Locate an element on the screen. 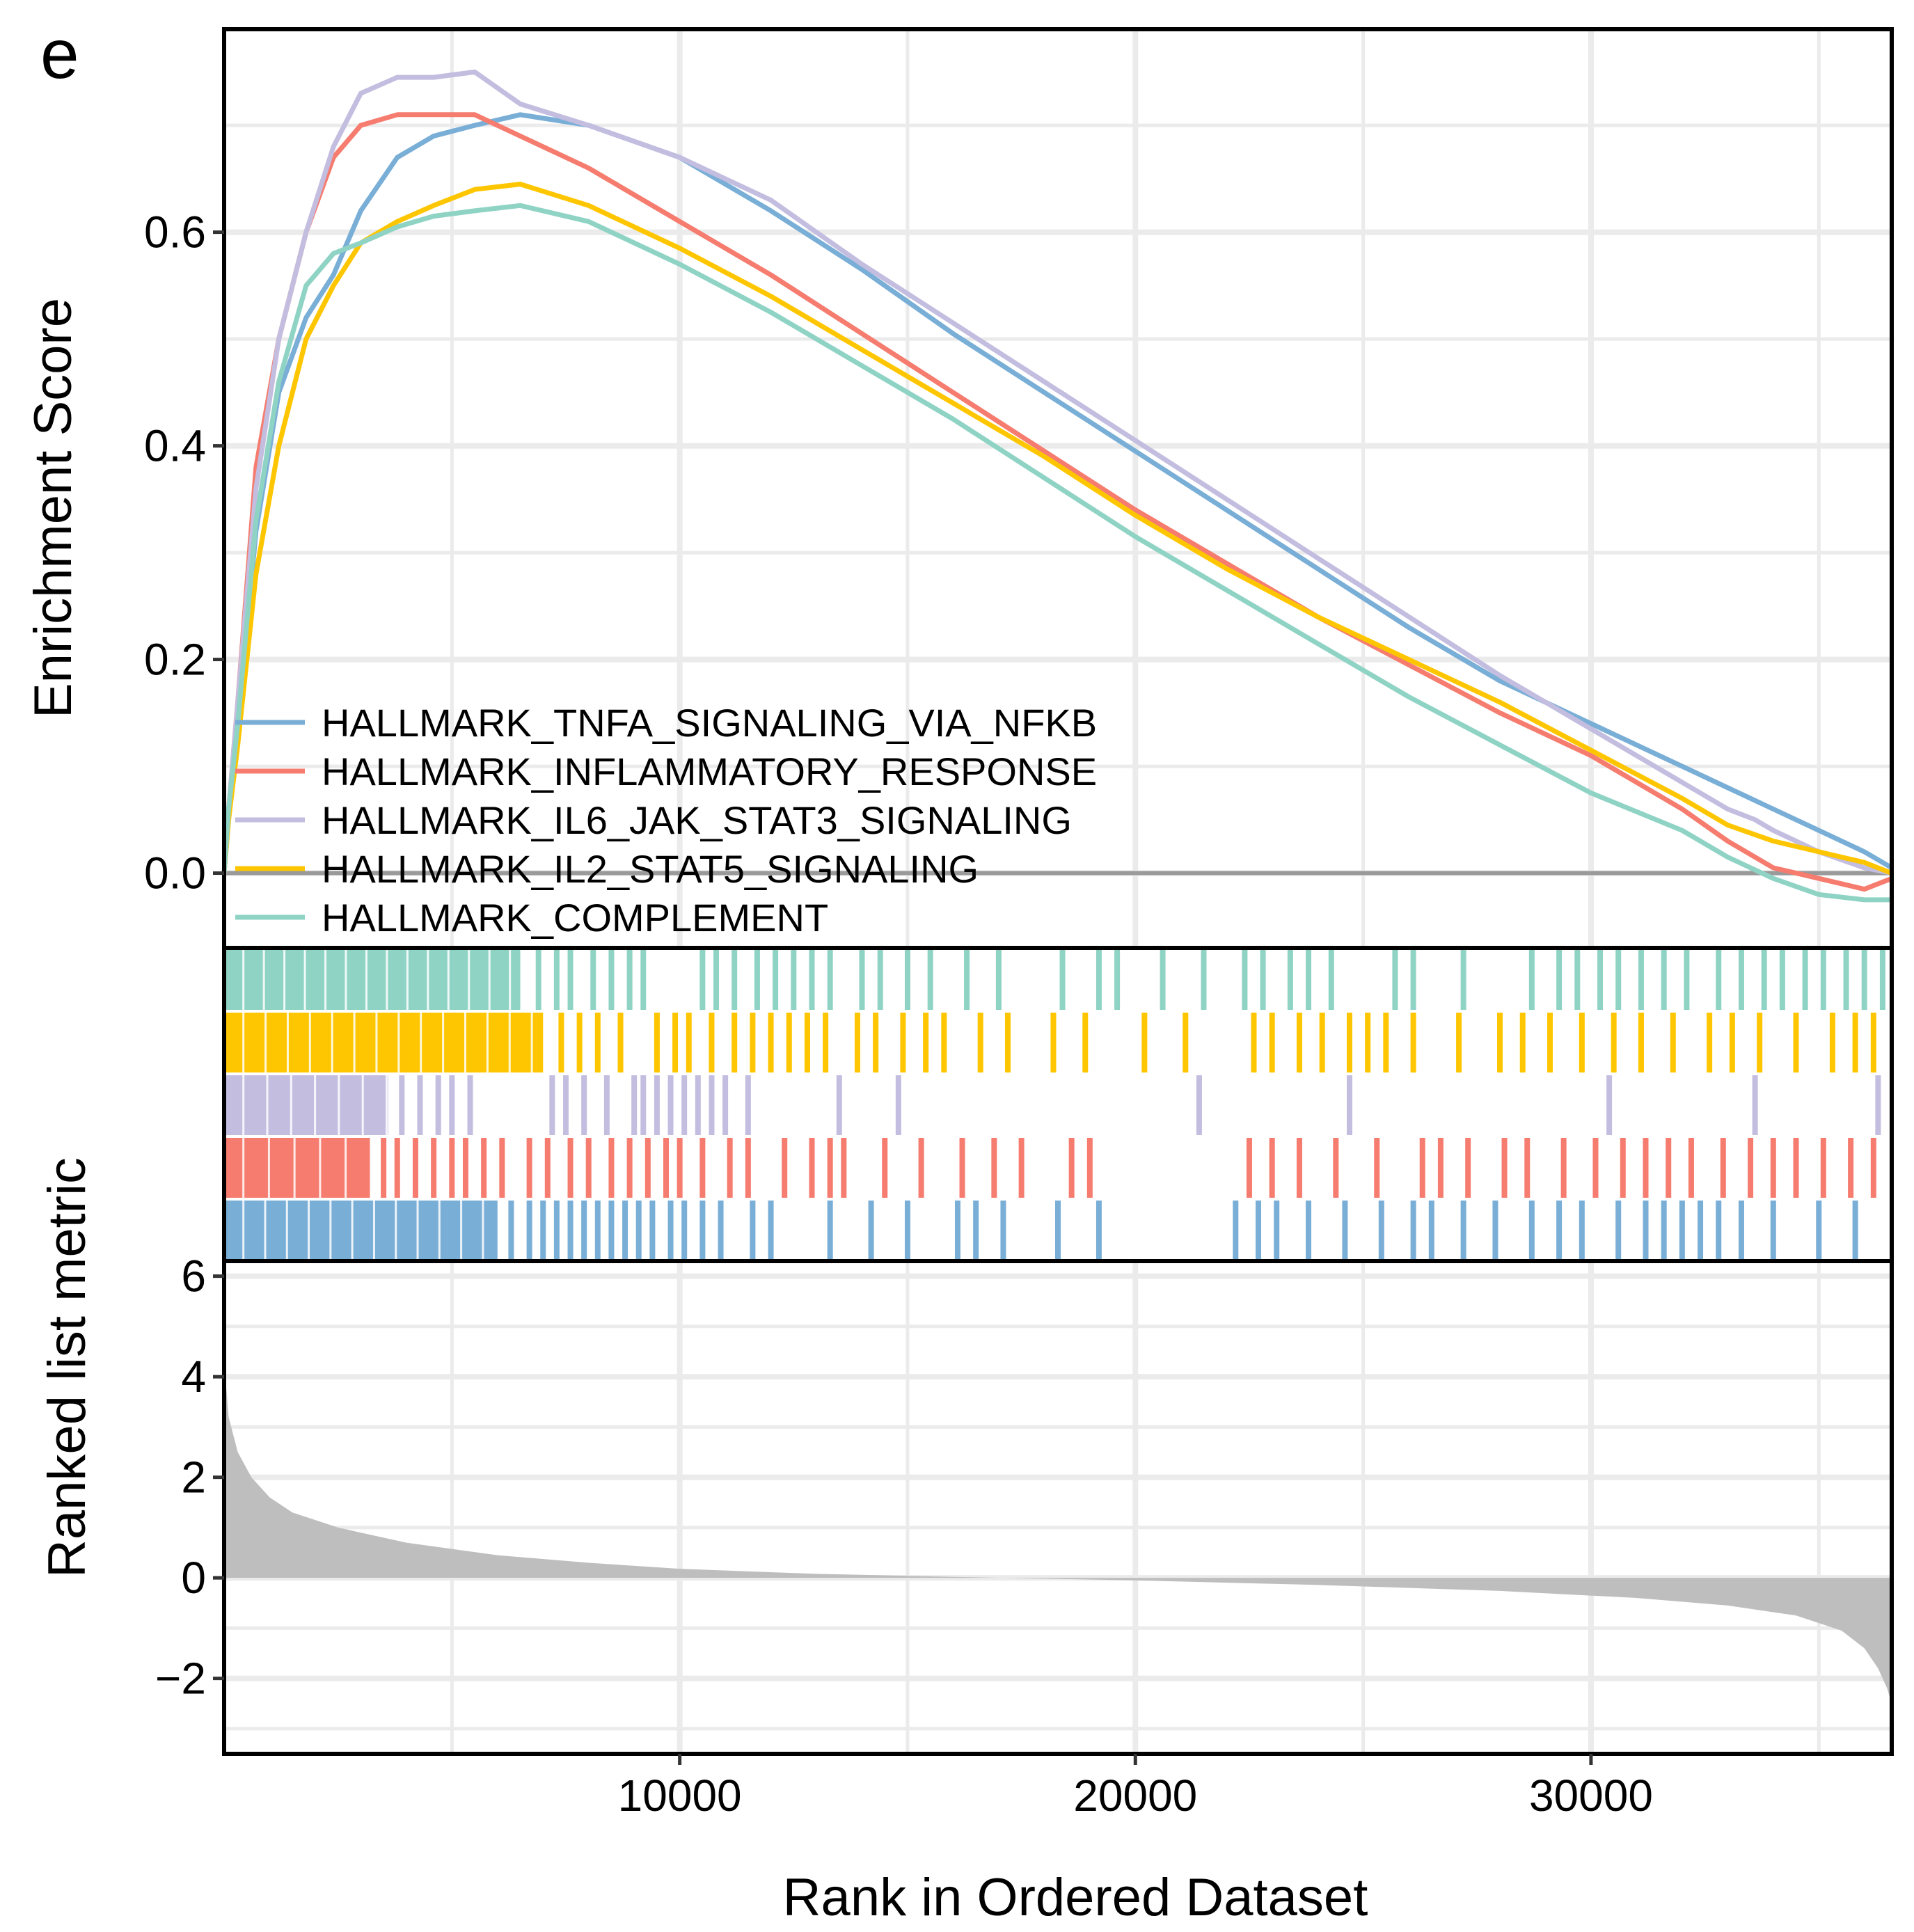 The height and width of the screenshot is (1932, 1914). panel-label: e is located at coordinates (59, 54).